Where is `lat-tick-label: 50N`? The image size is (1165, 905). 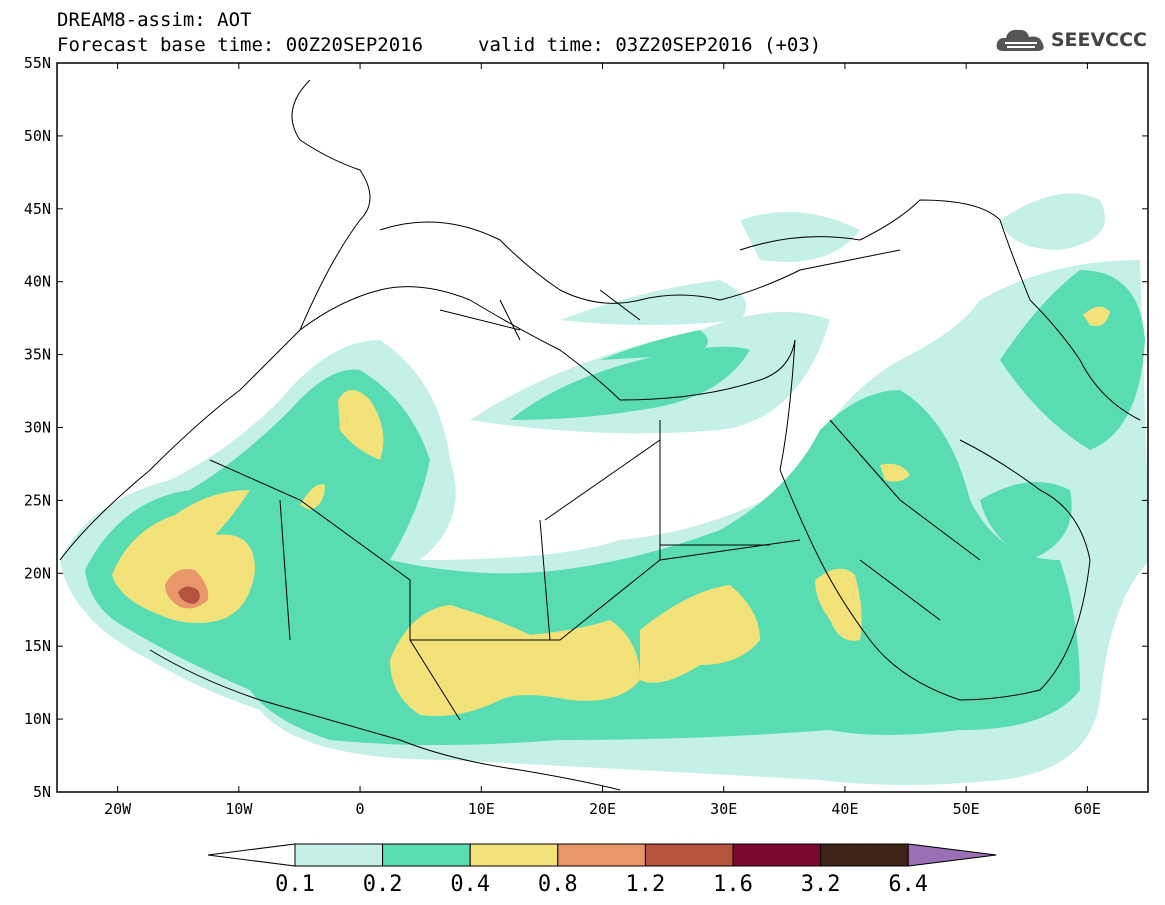 lat-tick-label: 50N is located at coordinates (37, 136).